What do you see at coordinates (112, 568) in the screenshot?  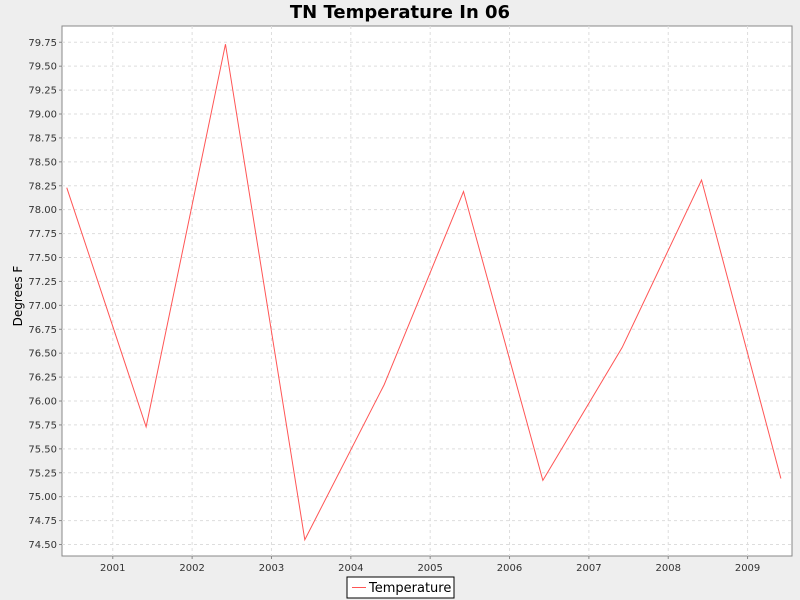 I see `x-tick-label: 2001` at bounding box center [112, 568].